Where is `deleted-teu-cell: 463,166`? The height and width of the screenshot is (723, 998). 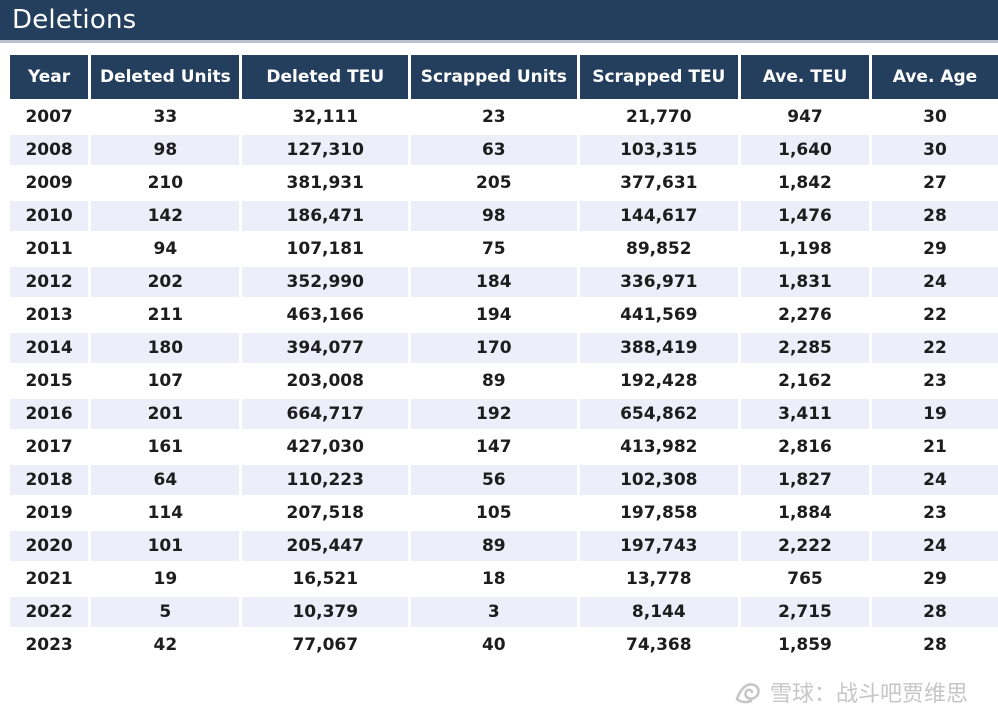 deleted-teu-cell: 463,166 is located at coordinates (325, 316).